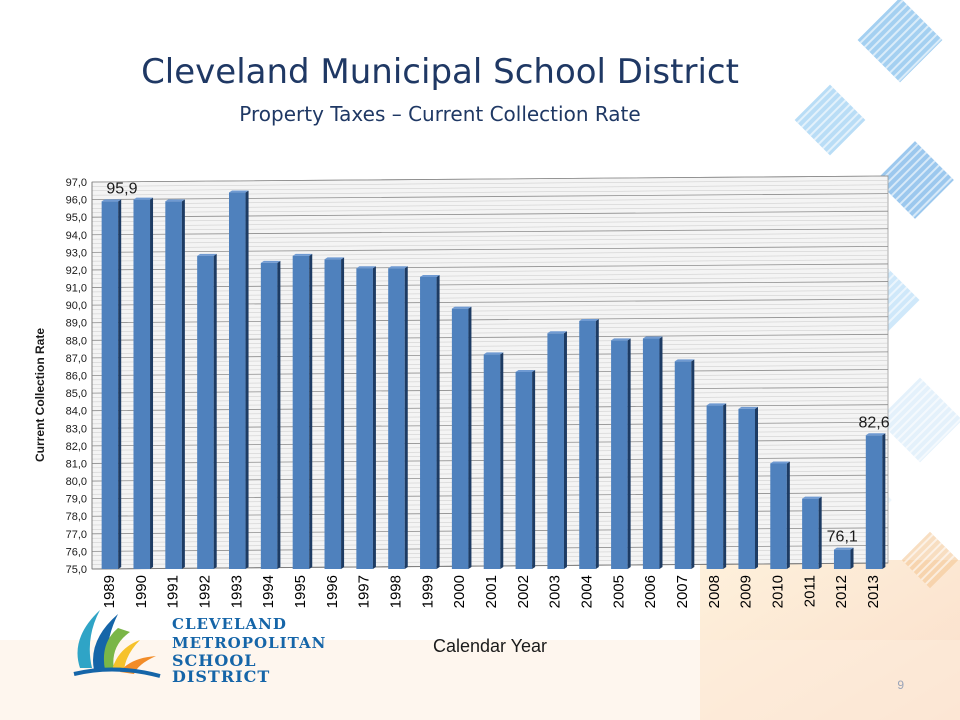 This screenshot has width=960, height=720. I want to click on bar-2010, so click(780, 515).